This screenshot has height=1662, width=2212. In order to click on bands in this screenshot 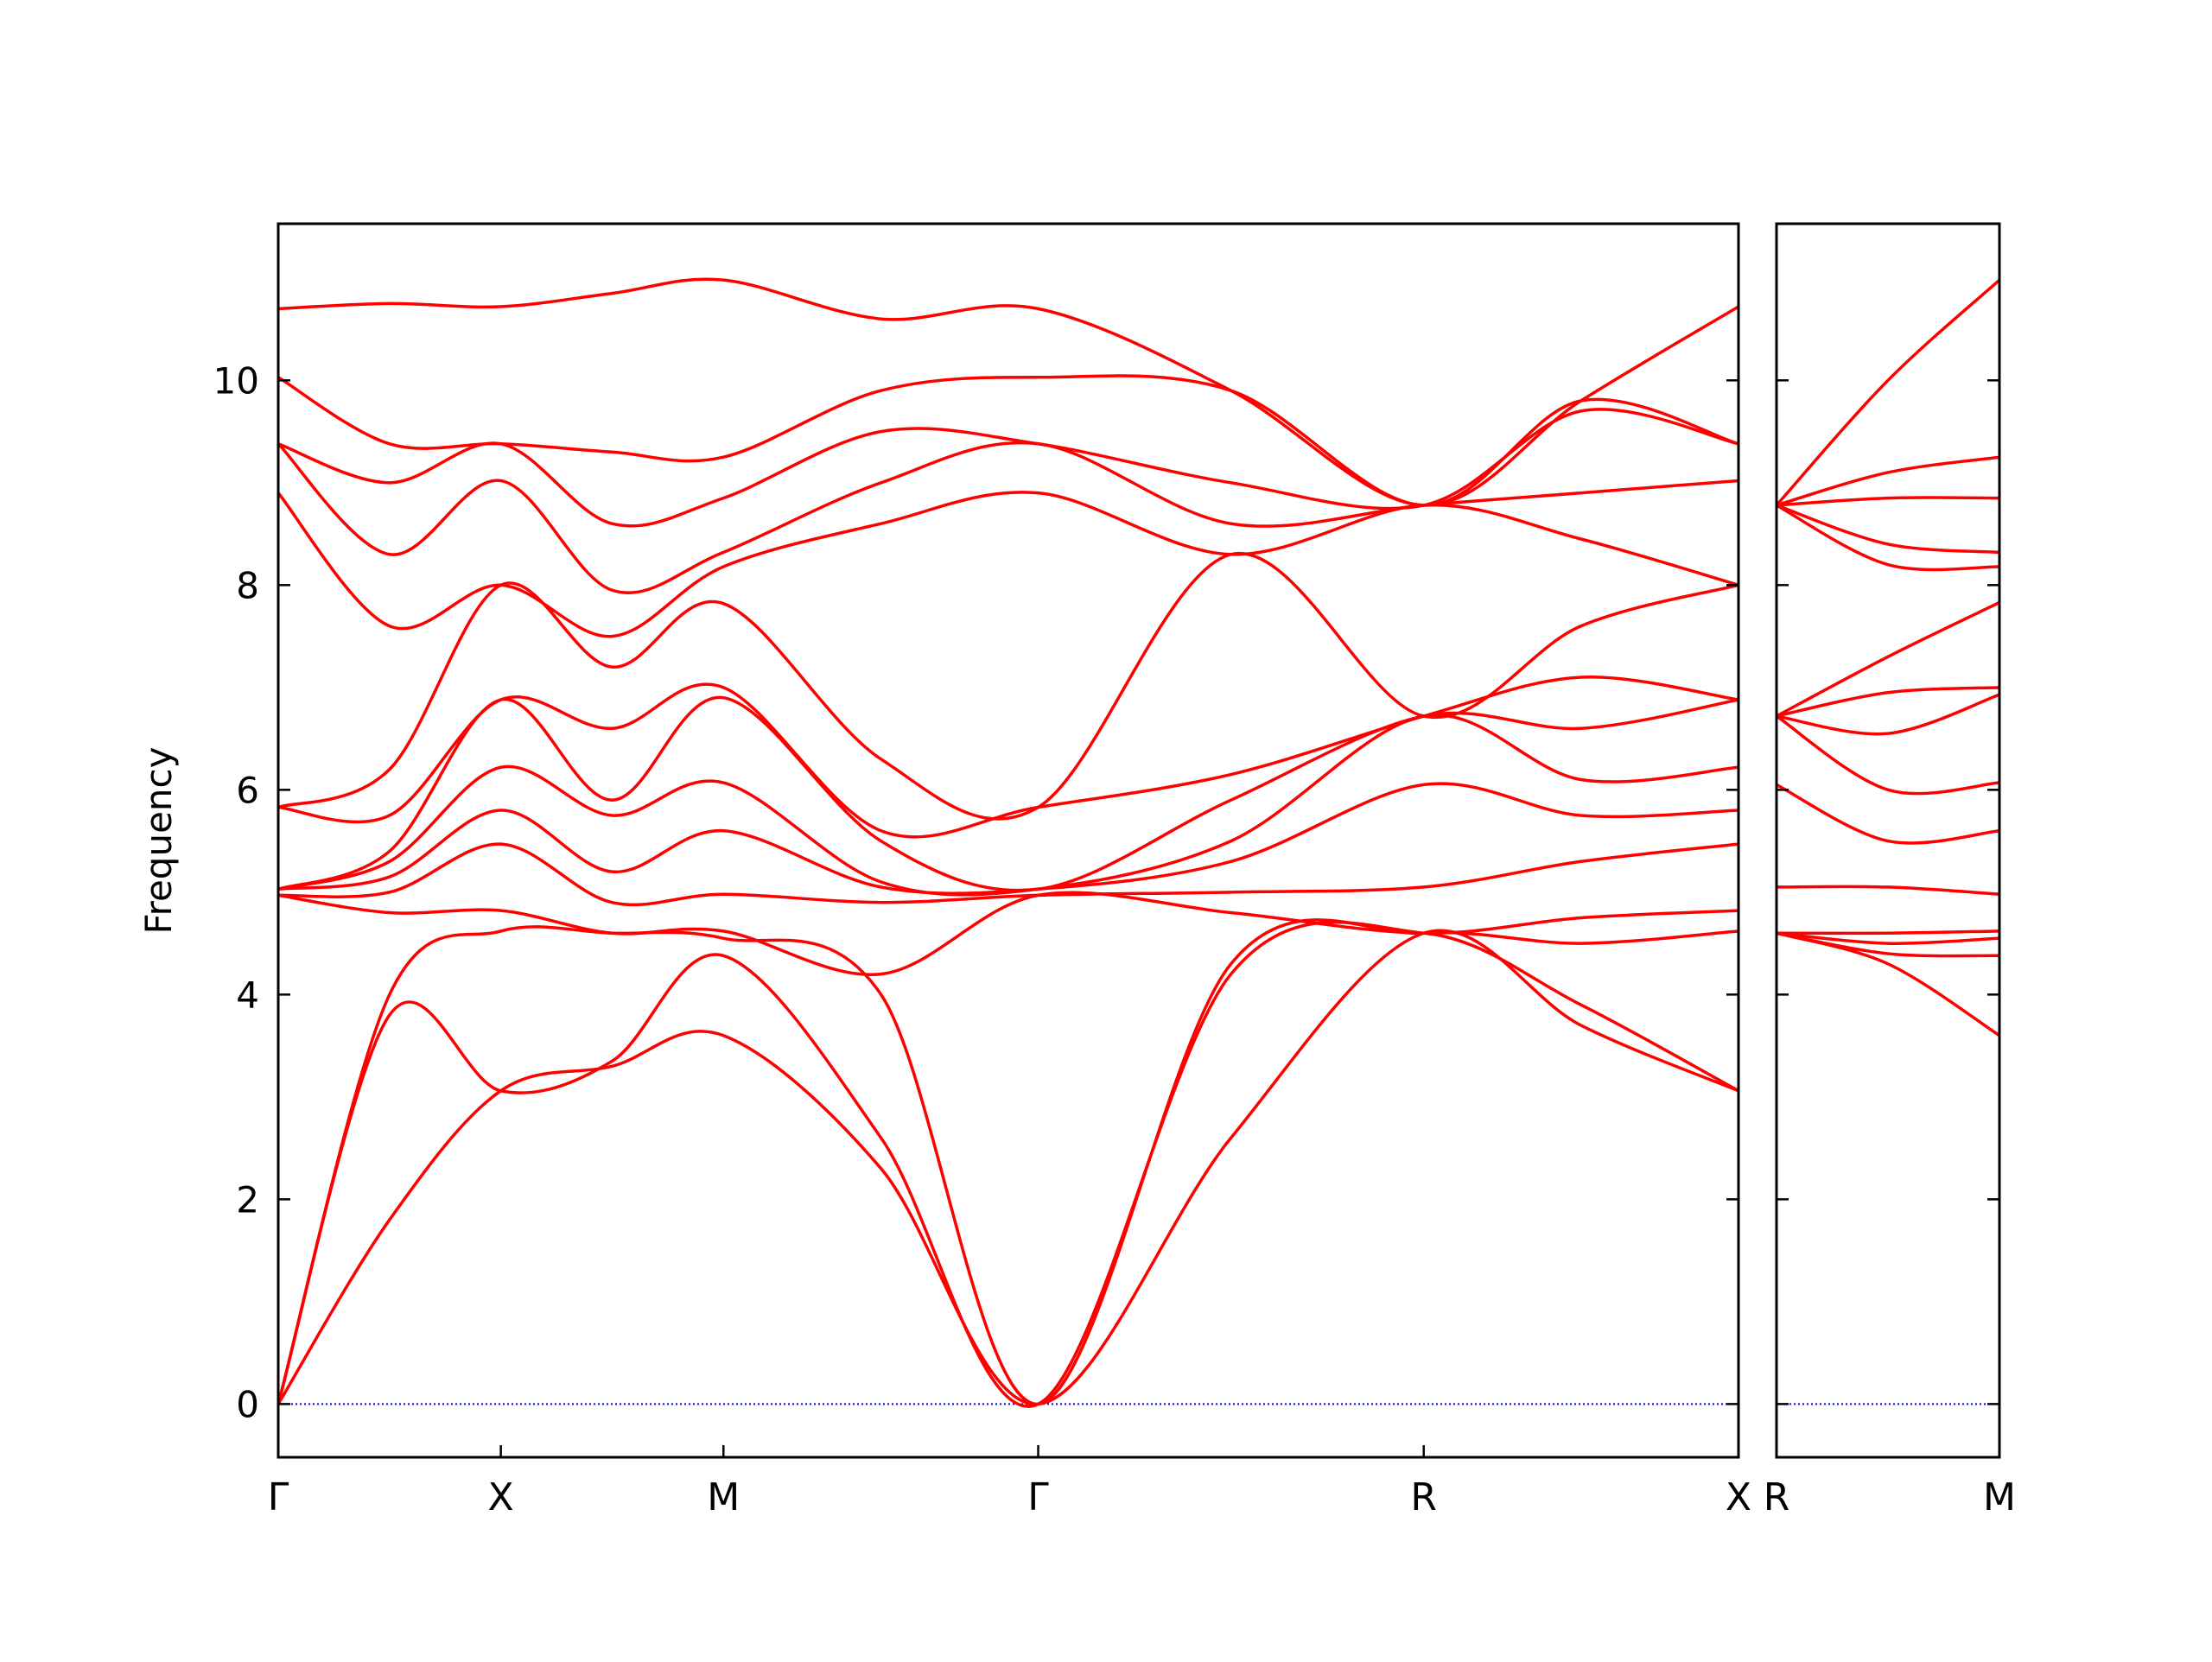, I will do `click(1888, 657)`.